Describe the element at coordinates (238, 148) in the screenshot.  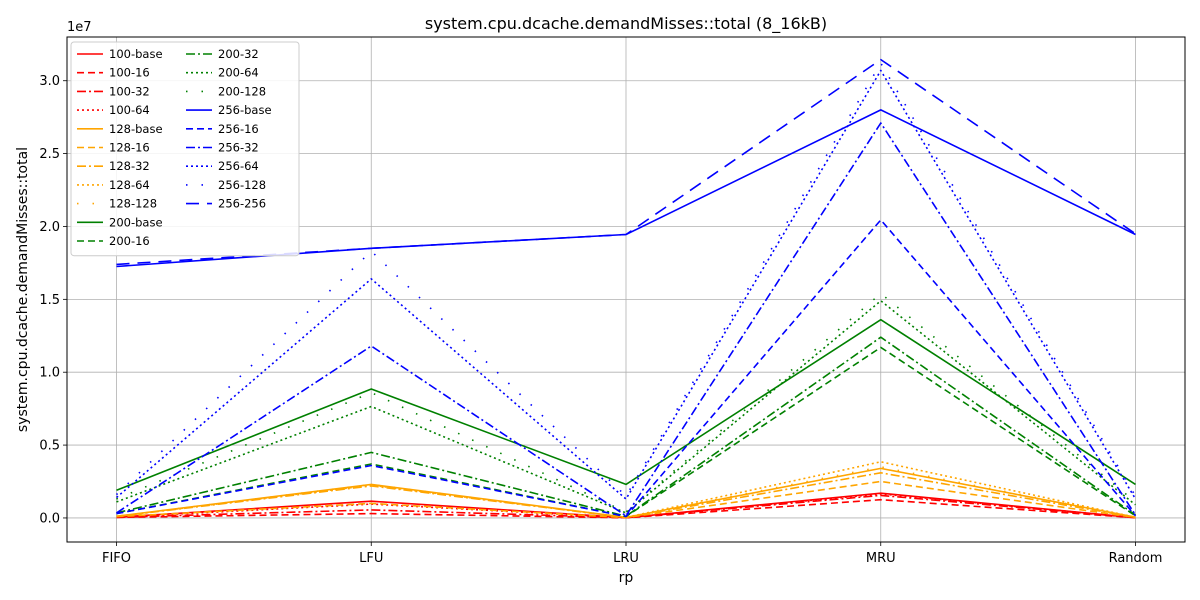
I see `legend-label: 256-32` at that location.